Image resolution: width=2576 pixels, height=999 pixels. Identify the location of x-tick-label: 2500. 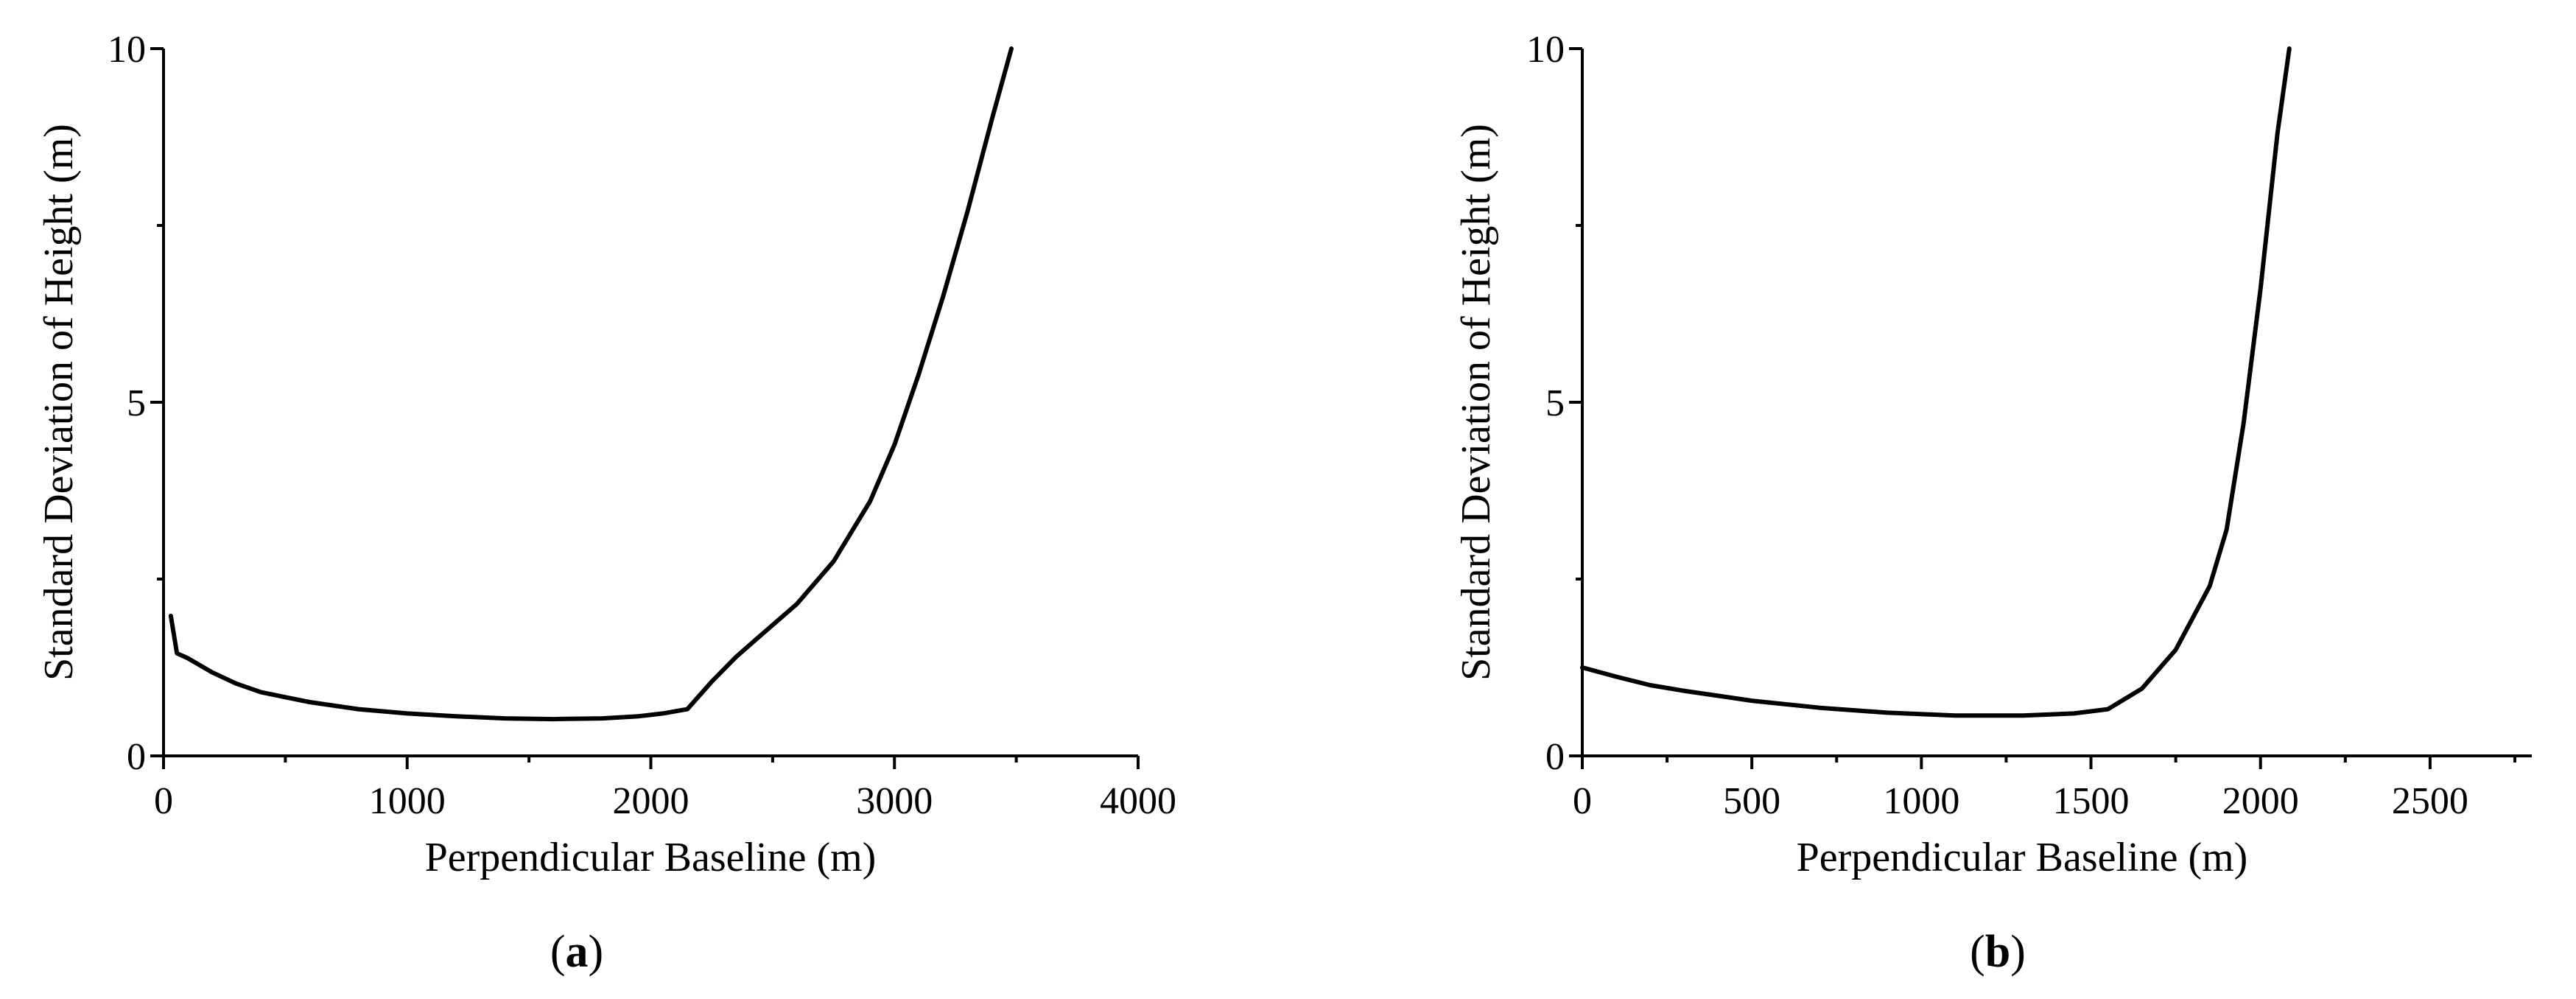
(2430, 801).